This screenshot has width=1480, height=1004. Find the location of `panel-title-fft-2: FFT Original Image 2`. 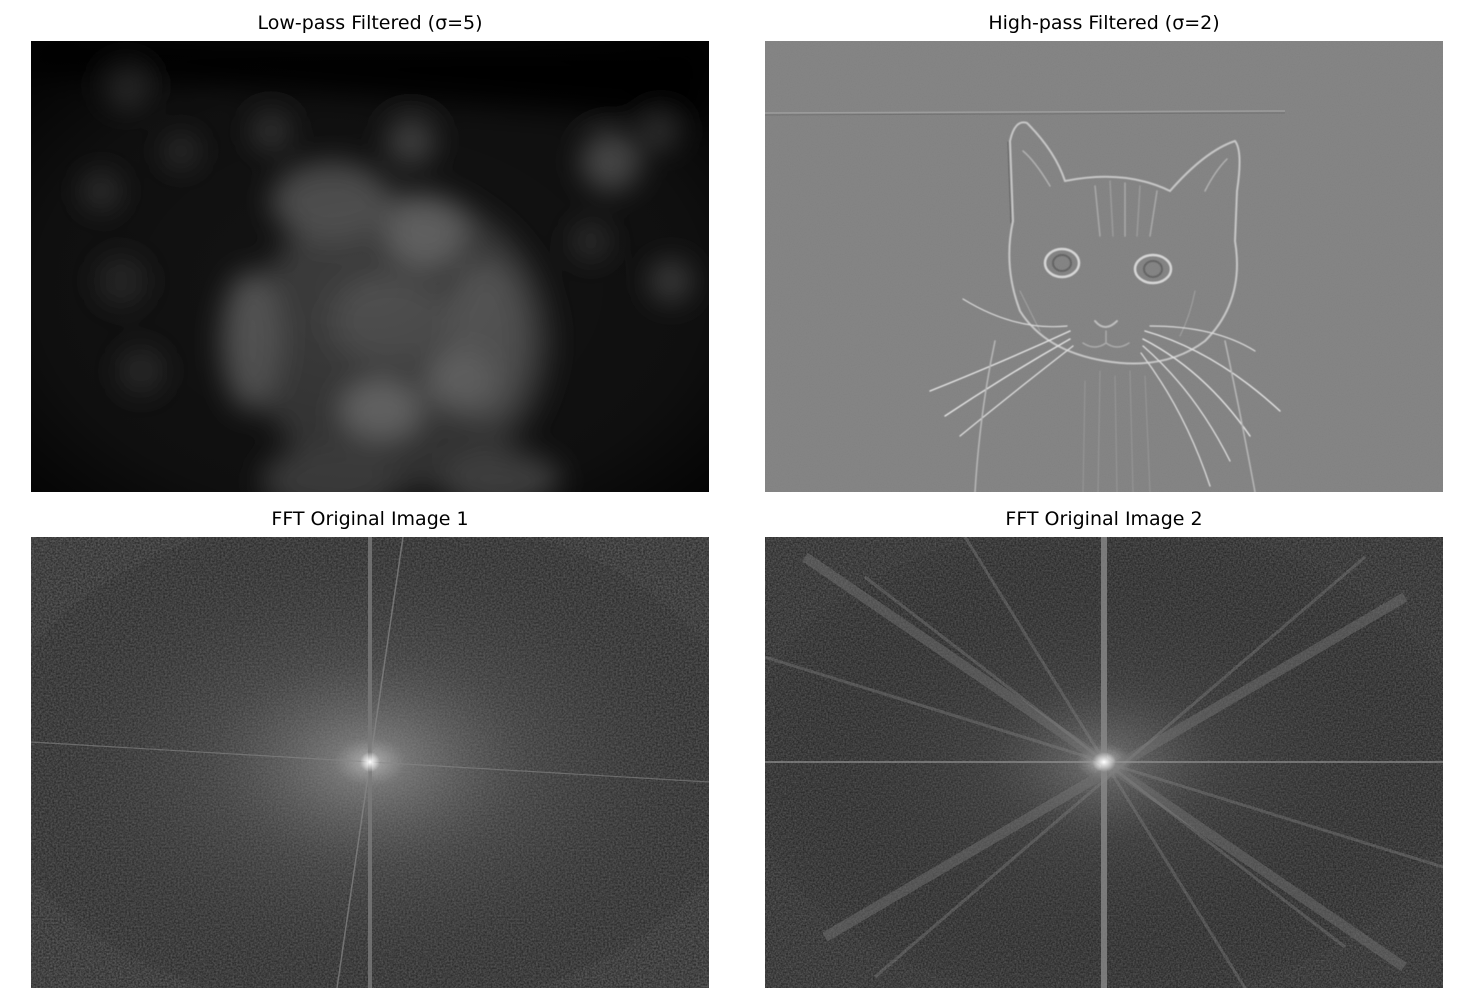

panel-title-fft-2: FFT Original Image 2 is located at coordinates (1104, 519).